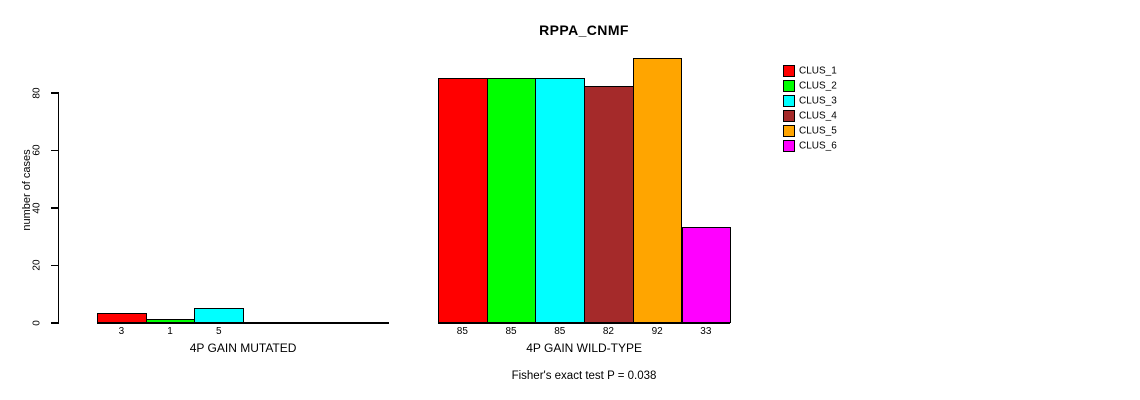 This screenshot has width=1140, height=400. Describe the element at coordinates (121, 331) in the screenshot. I see `bar-value-label: 3` at that location.